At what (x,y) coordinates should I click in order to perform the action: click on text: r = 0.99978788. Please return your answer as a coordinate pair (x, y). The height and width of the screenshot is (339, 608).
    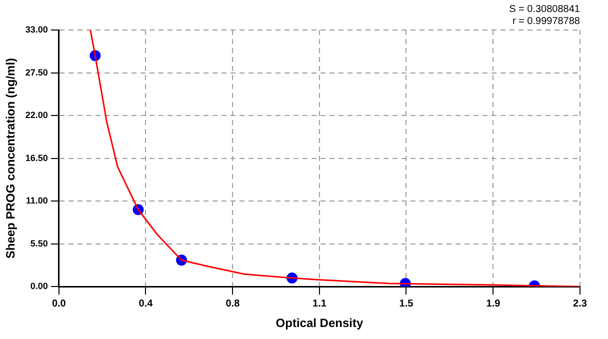
    Looking at the image, I should click on (546, 21).